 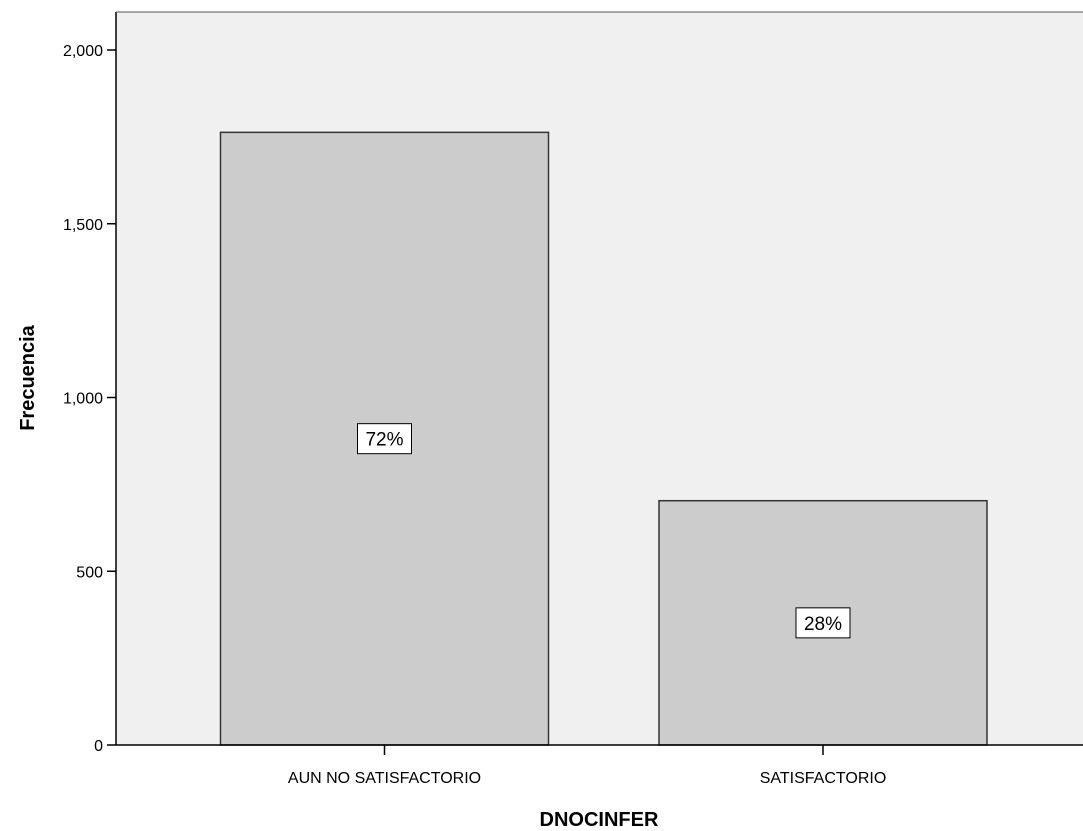 What do you see at coordinates (98, 746) in the screenshot?
I see `y-tick-label: 0` at bounding box center [98, 746].